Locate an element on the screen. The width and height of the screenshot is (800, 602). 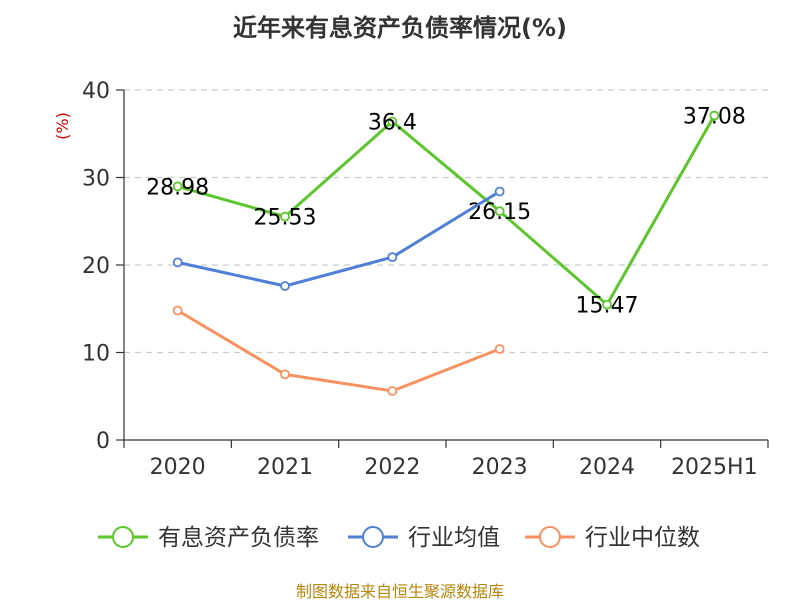
x-tick-label: 2021 is located at coordinates (285, 467).